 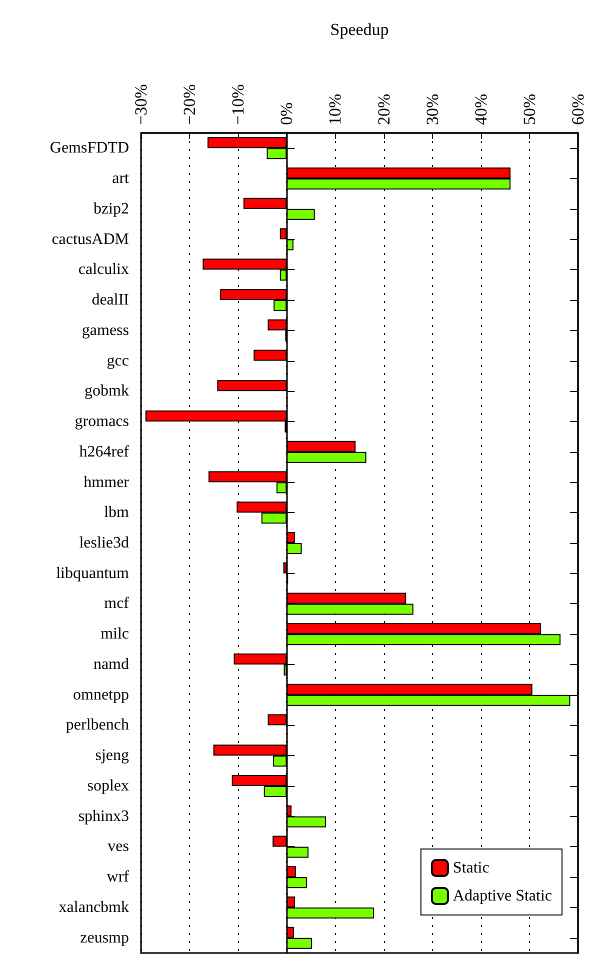 I want to click on y-tick-label: gromacs, so click(x=101, y=421).